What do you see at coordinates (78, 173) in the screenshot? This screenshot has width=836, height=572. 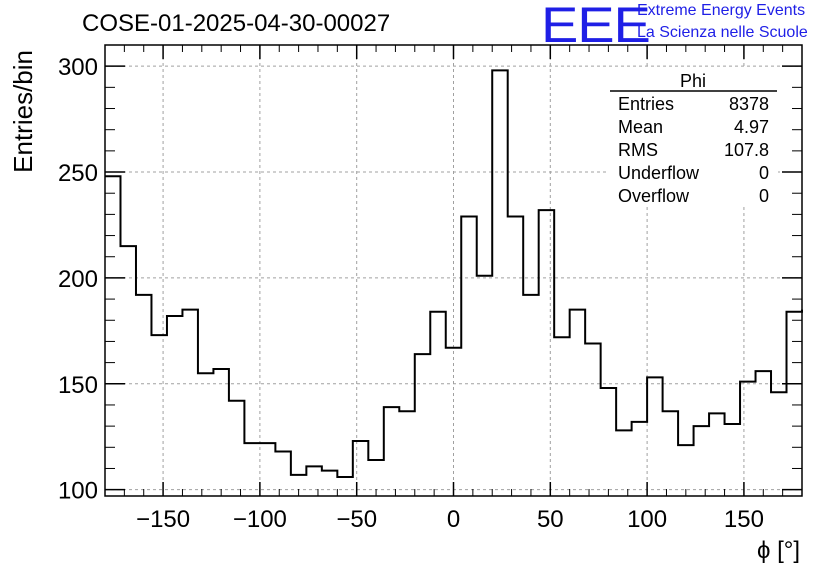 I see `y-tick-label: 250` at bounding box center [78, 173].